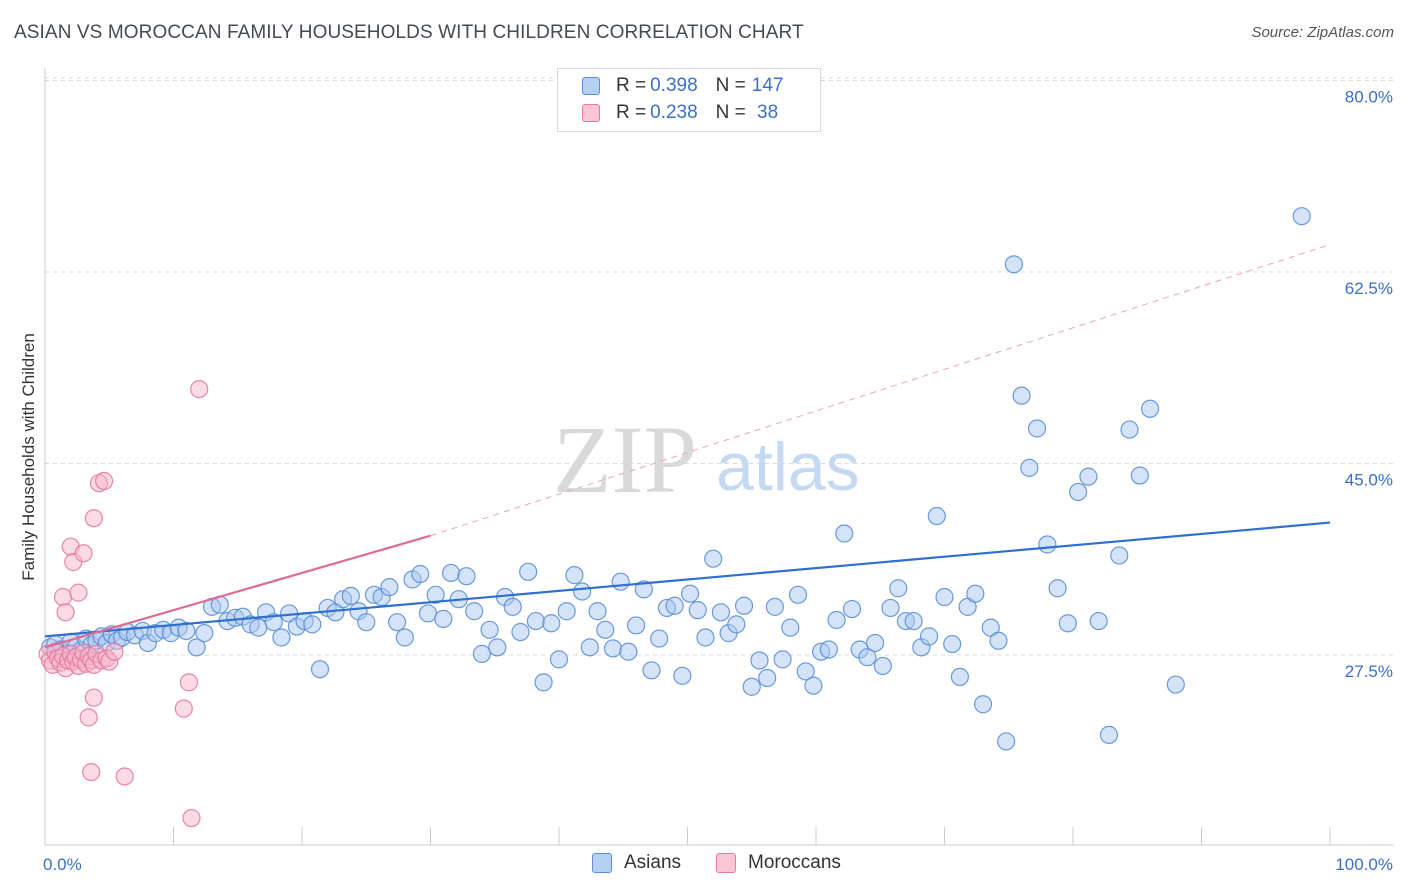 The height and width of the screenshot is (892, 1406). I want to click on legend-n-value: 38, so click(765, 112).